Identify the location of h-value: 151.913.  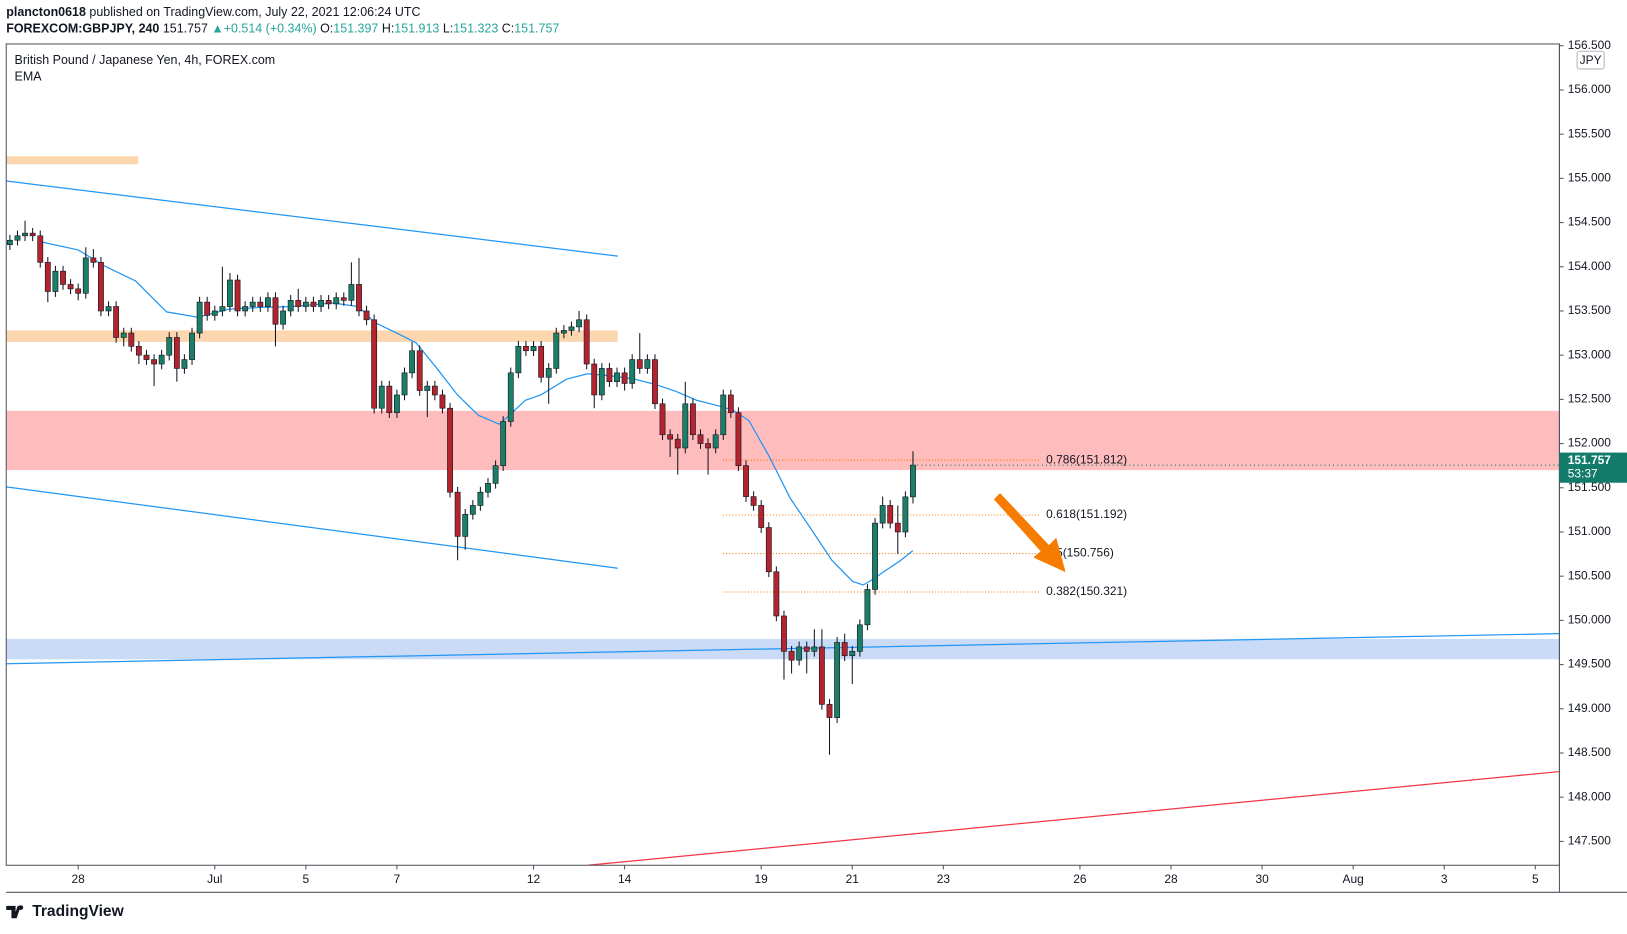
(416, 29).